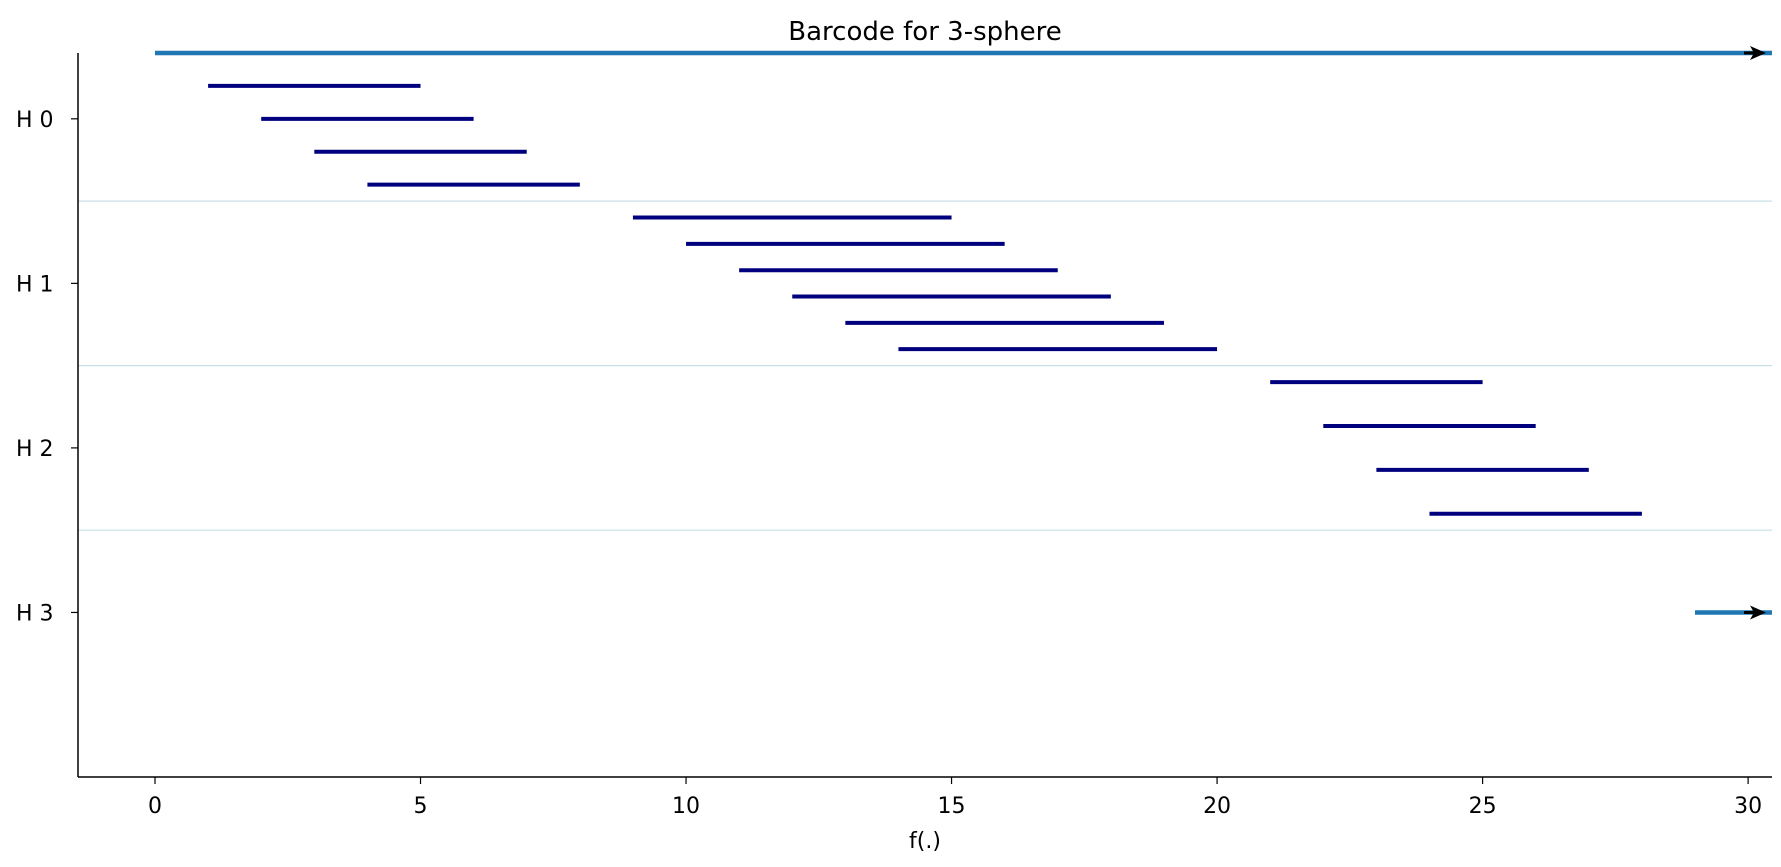  Describe the element at coordinates (35, 120) in the screenshot. I see `y-tick-label: H 0` at that location.